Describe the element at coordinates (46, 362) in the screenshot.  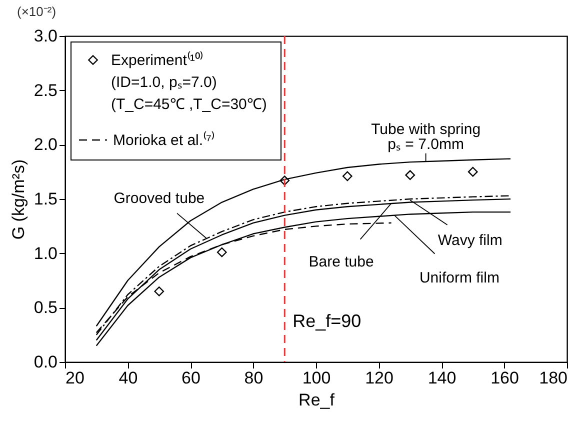
I see `y-tick-label: 0.0` at that location.